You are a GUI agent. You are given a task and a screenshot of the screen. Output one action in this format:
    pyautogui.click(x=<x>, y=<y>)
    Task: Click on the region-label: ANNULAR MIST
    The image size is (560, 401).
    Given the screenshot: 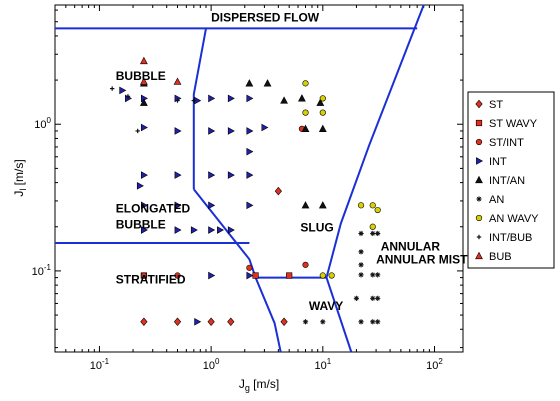 What is the action you would take?
    pyautogui.click(x=422, y=260)
    